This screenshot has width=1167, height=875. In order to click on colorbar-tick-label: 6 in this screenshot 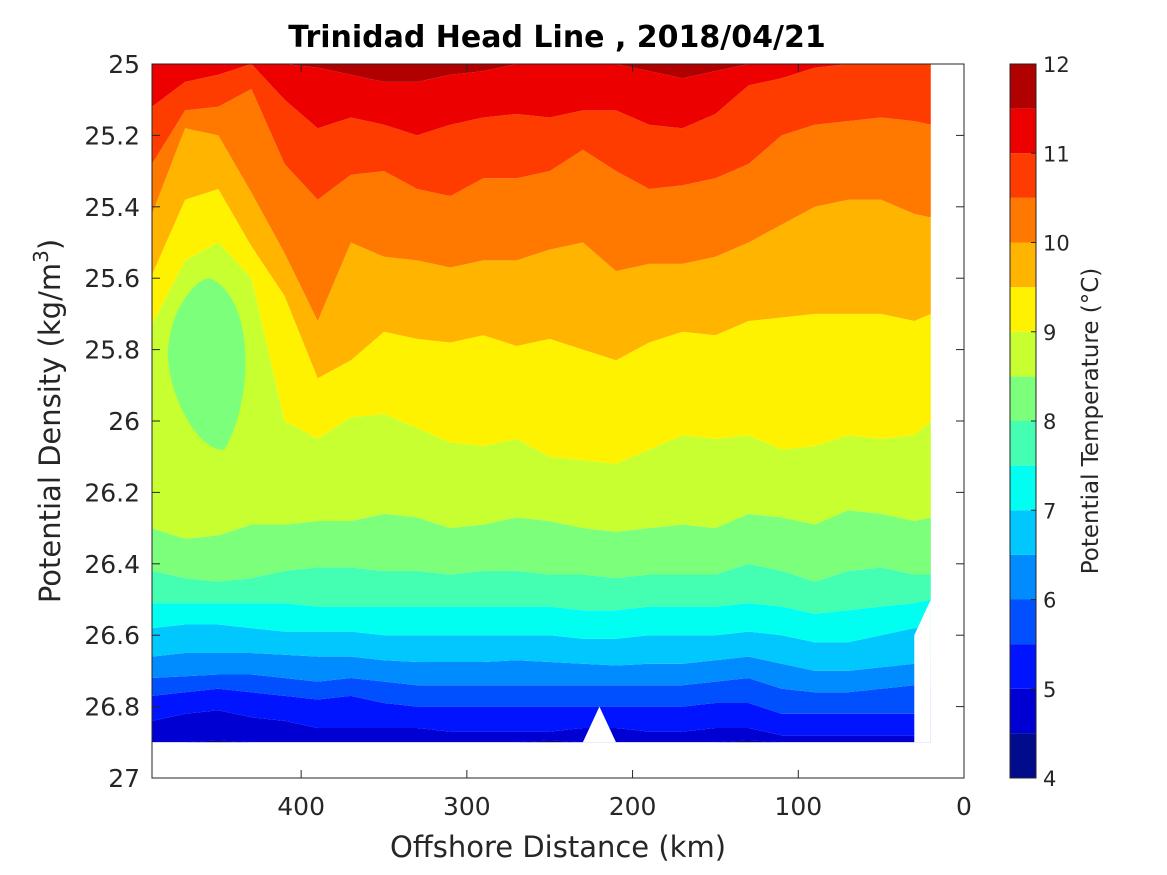, I will do `click(1049, 601)`.